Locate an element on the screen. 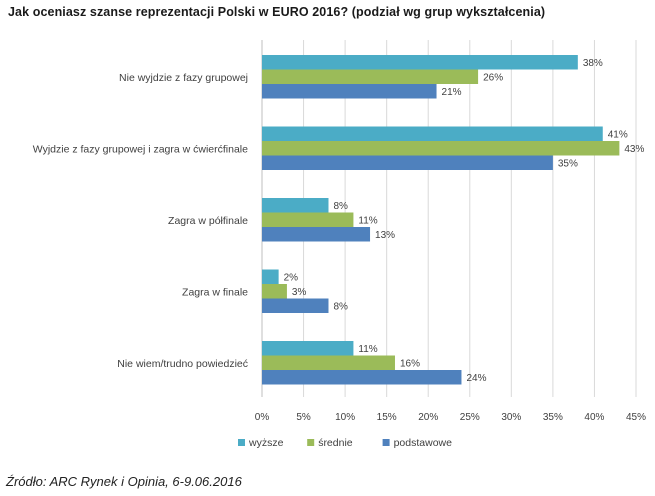  legend-entry: podstawowe is located at coordinates (423, 443).